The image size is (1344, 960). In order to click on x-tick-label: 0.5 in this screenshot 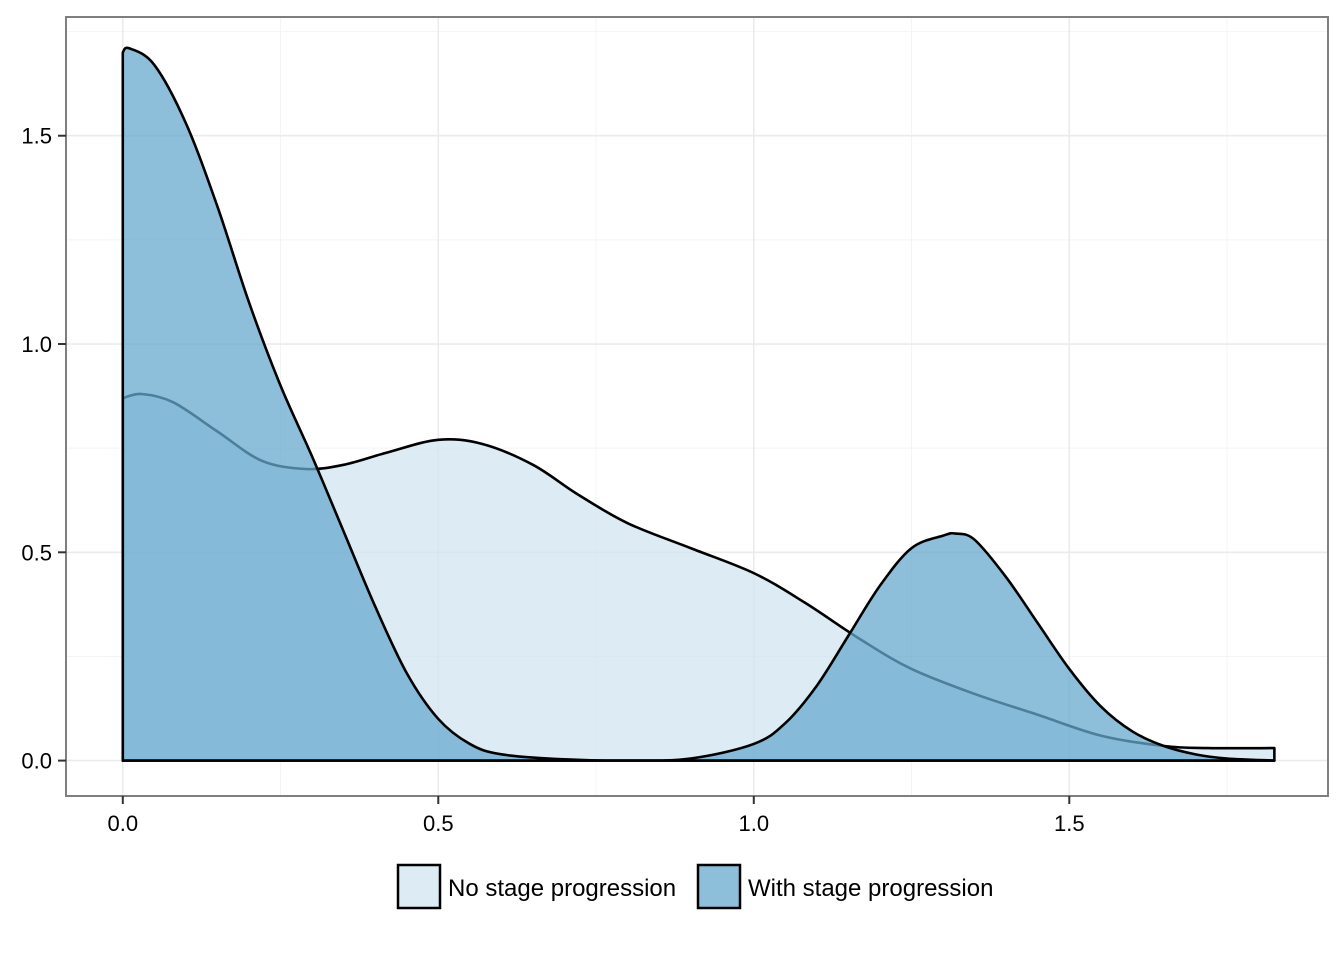, I will do `click(438, 823)`.